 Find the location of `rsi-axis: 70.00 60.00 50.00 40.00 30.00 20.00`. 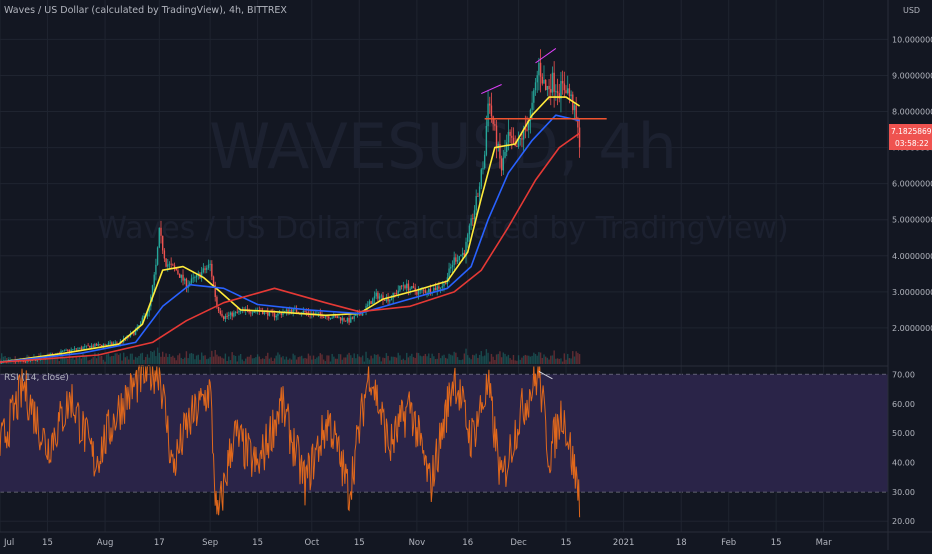

rsi-axis: 70.00 60.00 50.00 40.00 30.00 20.00 is located at coordinates (903, 448).